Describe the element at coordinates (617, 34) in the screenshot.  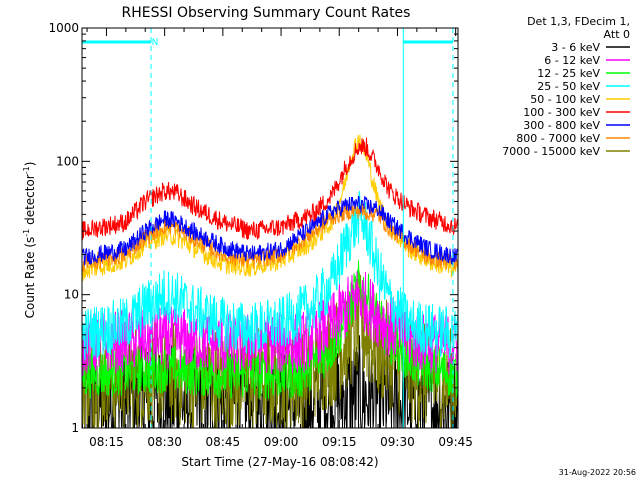
I see `legend-header-line: Att 0` at that location.